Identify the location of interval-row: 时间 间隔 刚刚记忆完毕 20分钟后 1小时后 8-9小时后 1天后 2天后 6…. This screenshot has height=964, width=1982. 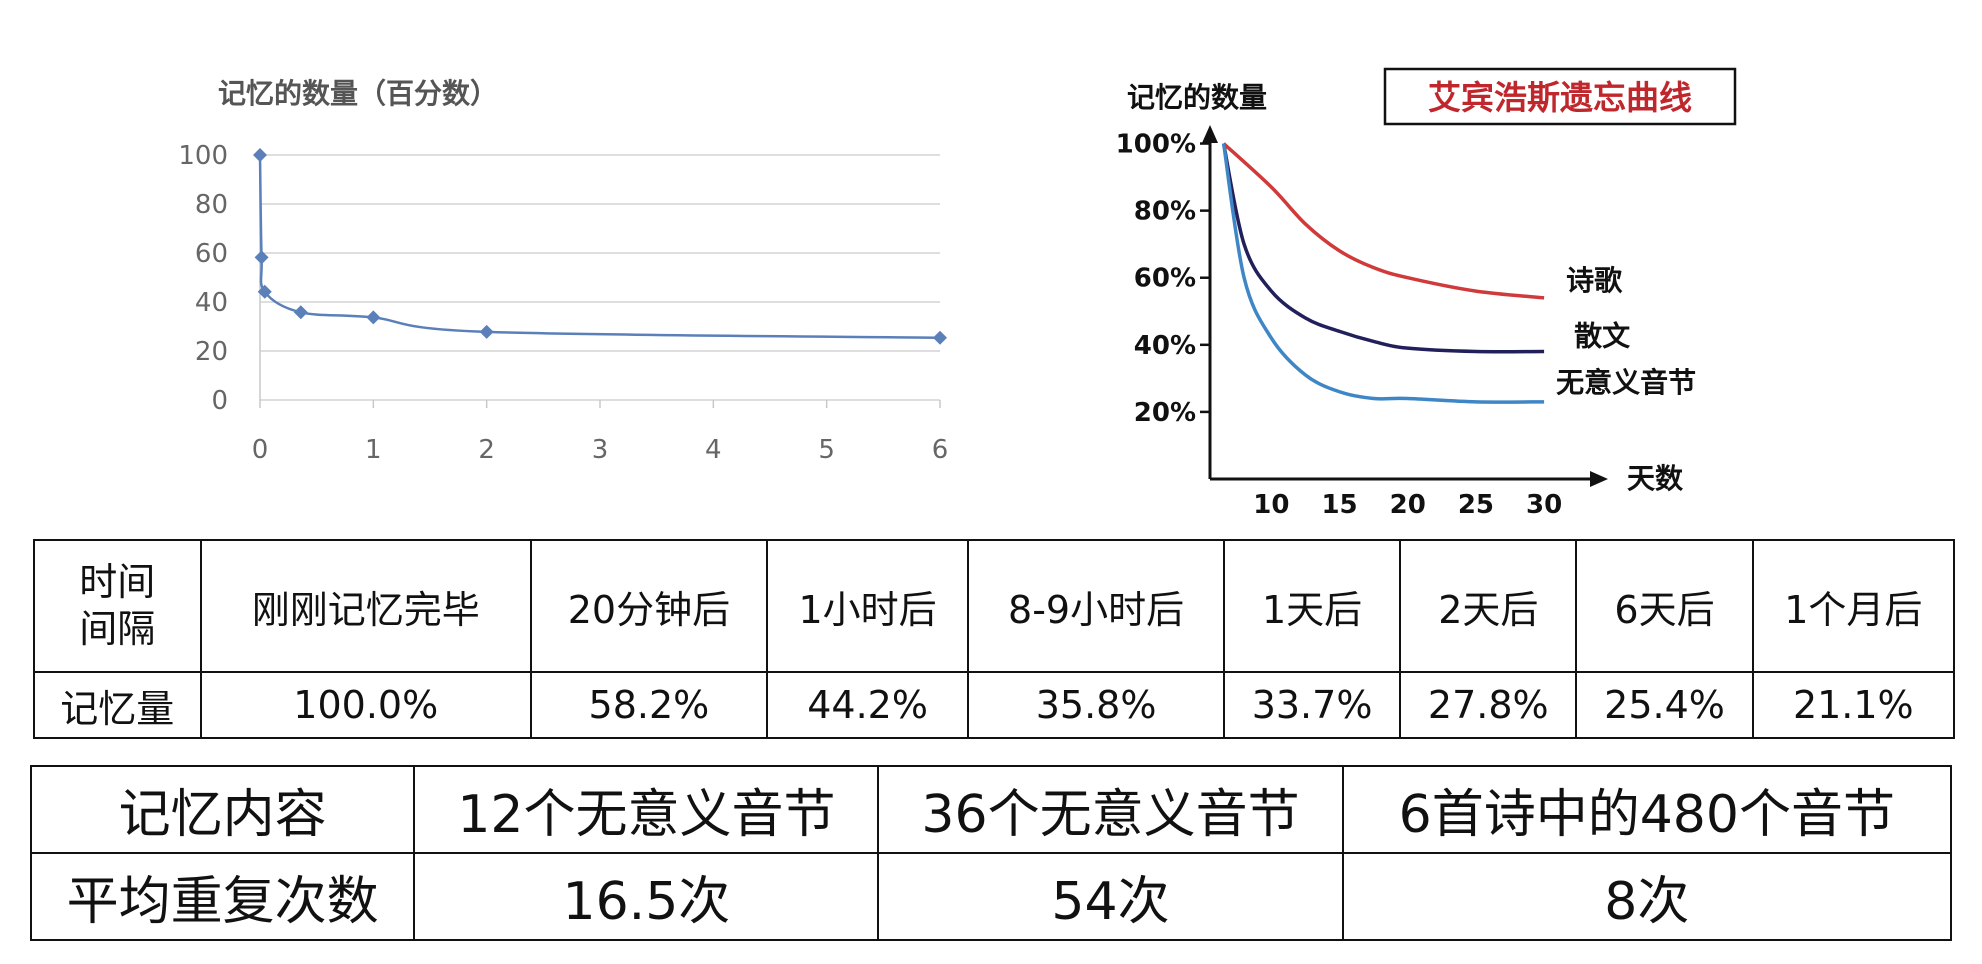
(994, 606).